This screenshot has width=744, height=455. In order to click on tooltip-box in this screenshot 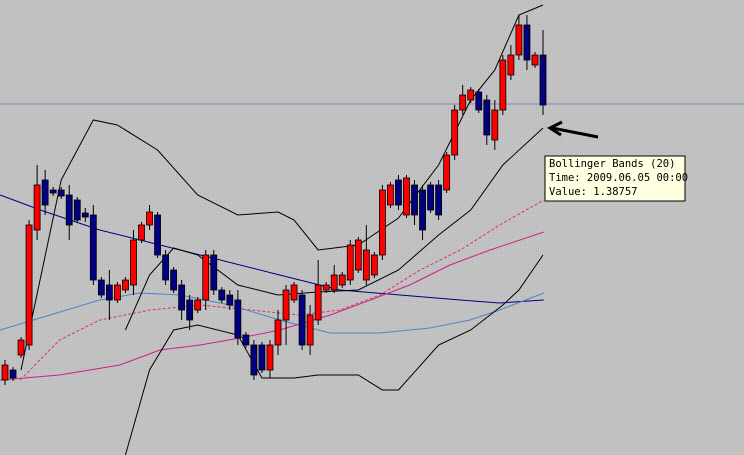, I will do `click(615, 178)`.